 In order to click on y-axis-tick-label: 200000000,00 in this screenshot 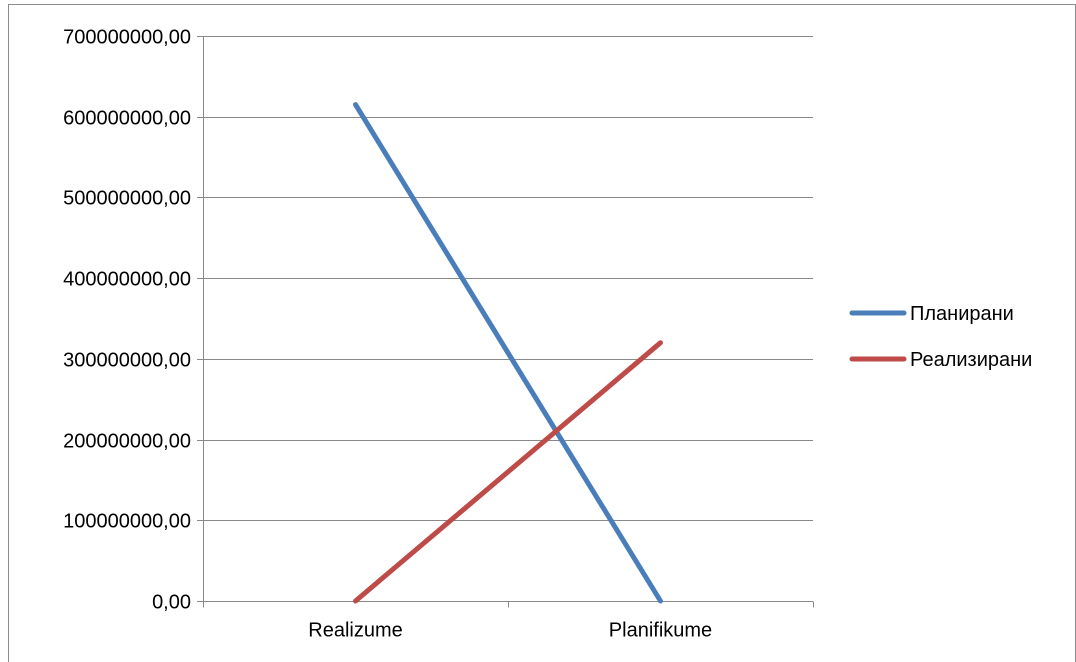, I will do `click(127, 442)`.